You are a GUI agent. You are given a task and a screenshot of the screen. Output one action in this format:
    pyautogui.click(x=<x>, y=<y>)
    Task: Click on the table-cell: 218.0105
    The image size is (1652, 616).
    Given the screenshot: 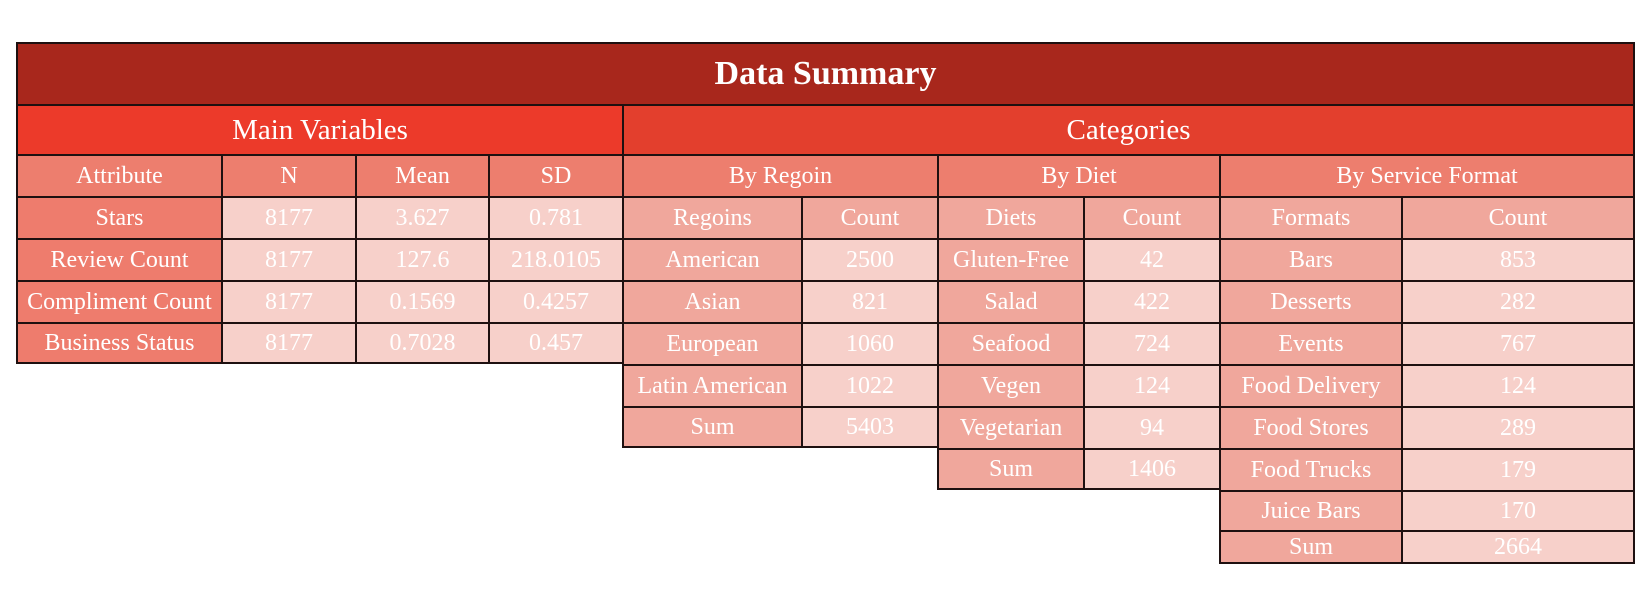 What is the action you would take?
    pyautogui.click(x=556, y=260)
    